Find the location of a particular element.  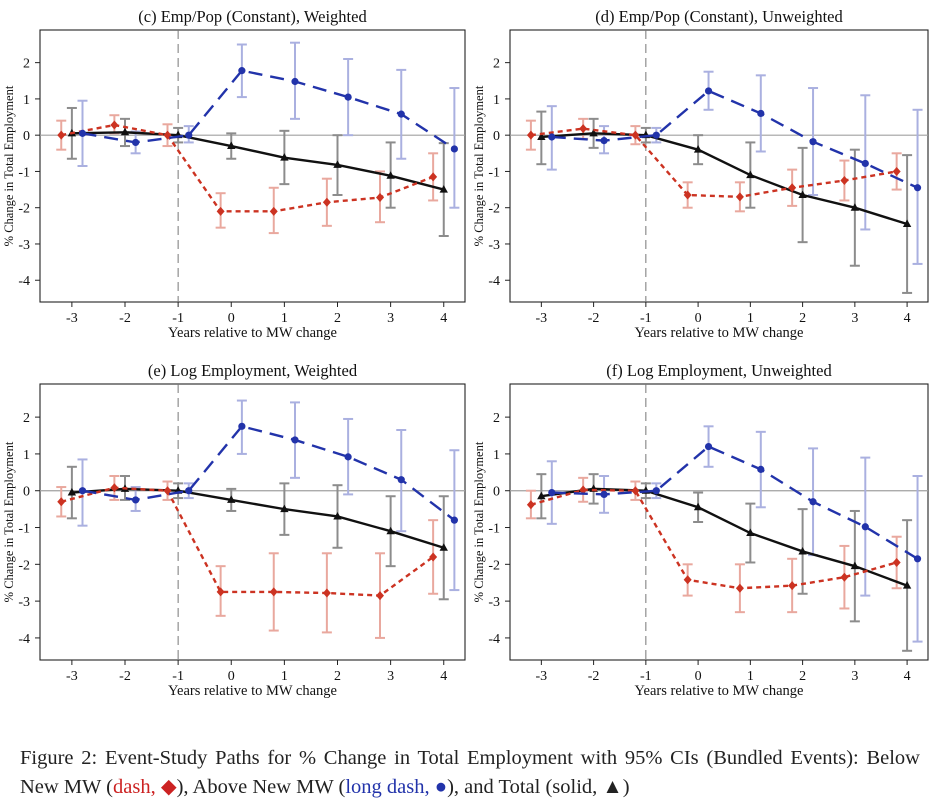

y-axis-label: % Change in Total Employment is located at coordinates (9, 521).